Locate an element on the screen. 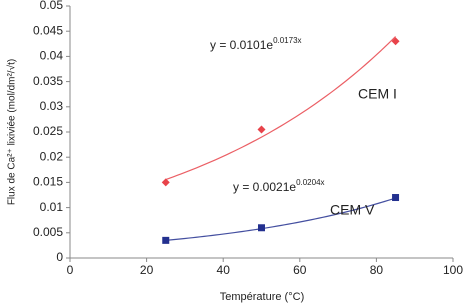 The width and height of the screenshot is (467, 305). y-tick-label: 0.015 is located at coordinates (48, 182).